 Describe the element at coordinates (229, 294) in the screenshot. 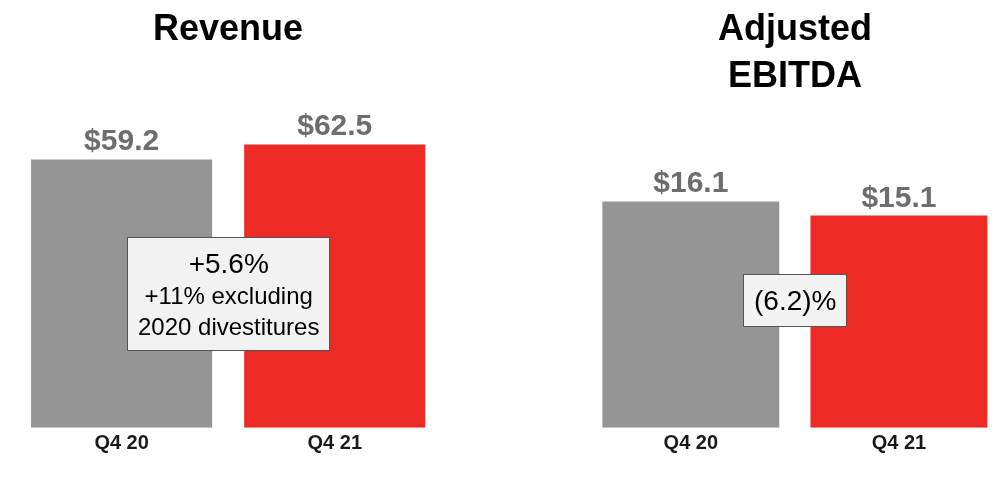

I see `annotation: +5.6% +11% excluding 2020 divestitures` at that location.